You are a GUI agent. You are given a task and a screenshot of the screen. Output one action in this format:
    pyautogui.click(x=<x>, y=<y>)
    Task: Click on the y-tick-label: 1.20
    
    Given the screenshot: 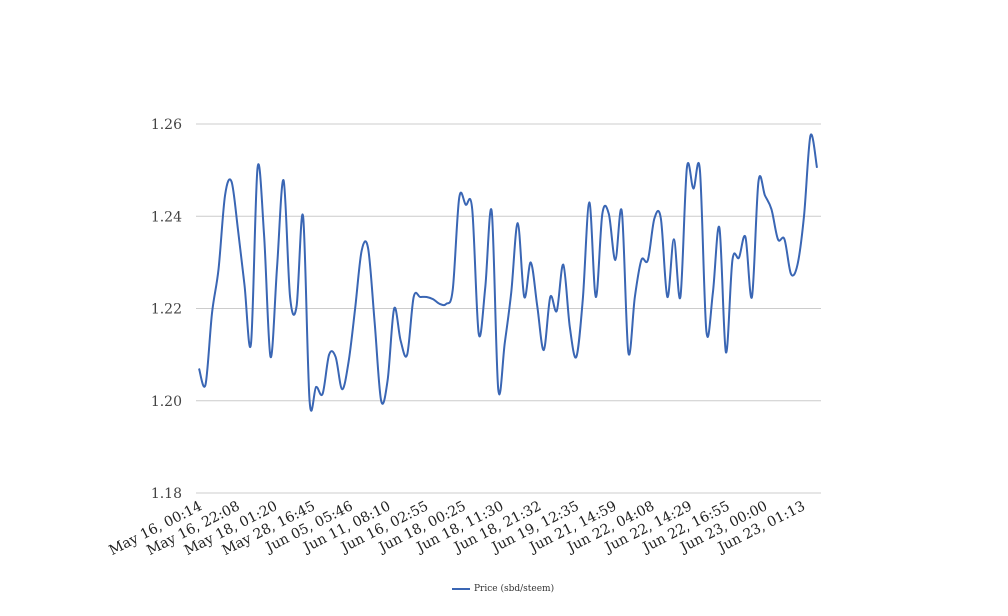 What is the action you would take?
    pyautogui.click(x=166, y=402)
    